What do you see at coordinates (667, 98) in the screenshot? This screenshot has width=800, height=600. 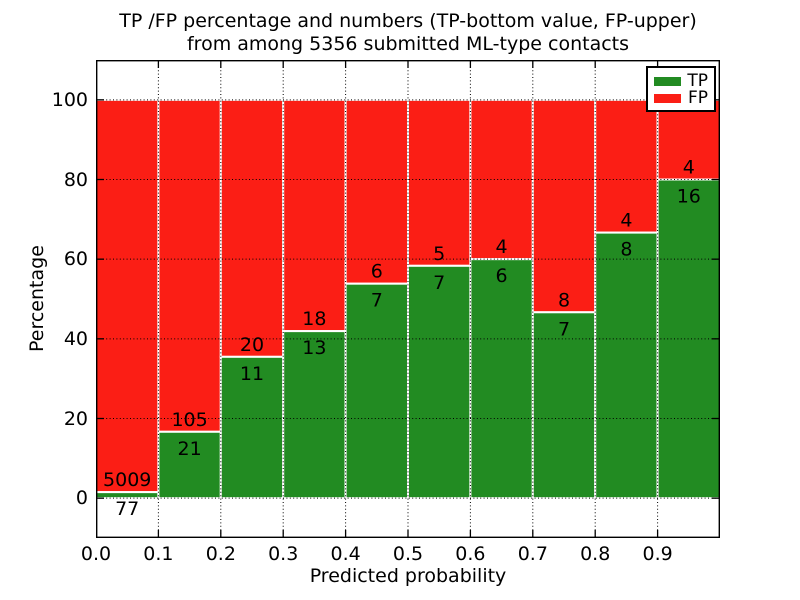 I see `fp-legend-swatch` at bounding box center [667, 98].